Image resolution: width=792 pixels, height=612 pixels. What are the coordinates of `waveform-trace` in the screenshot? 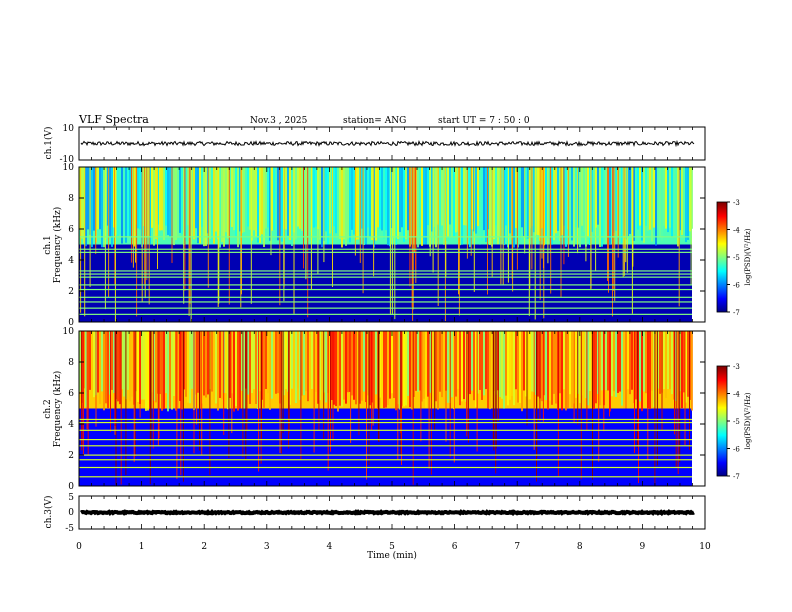 It's located at (387, 513).